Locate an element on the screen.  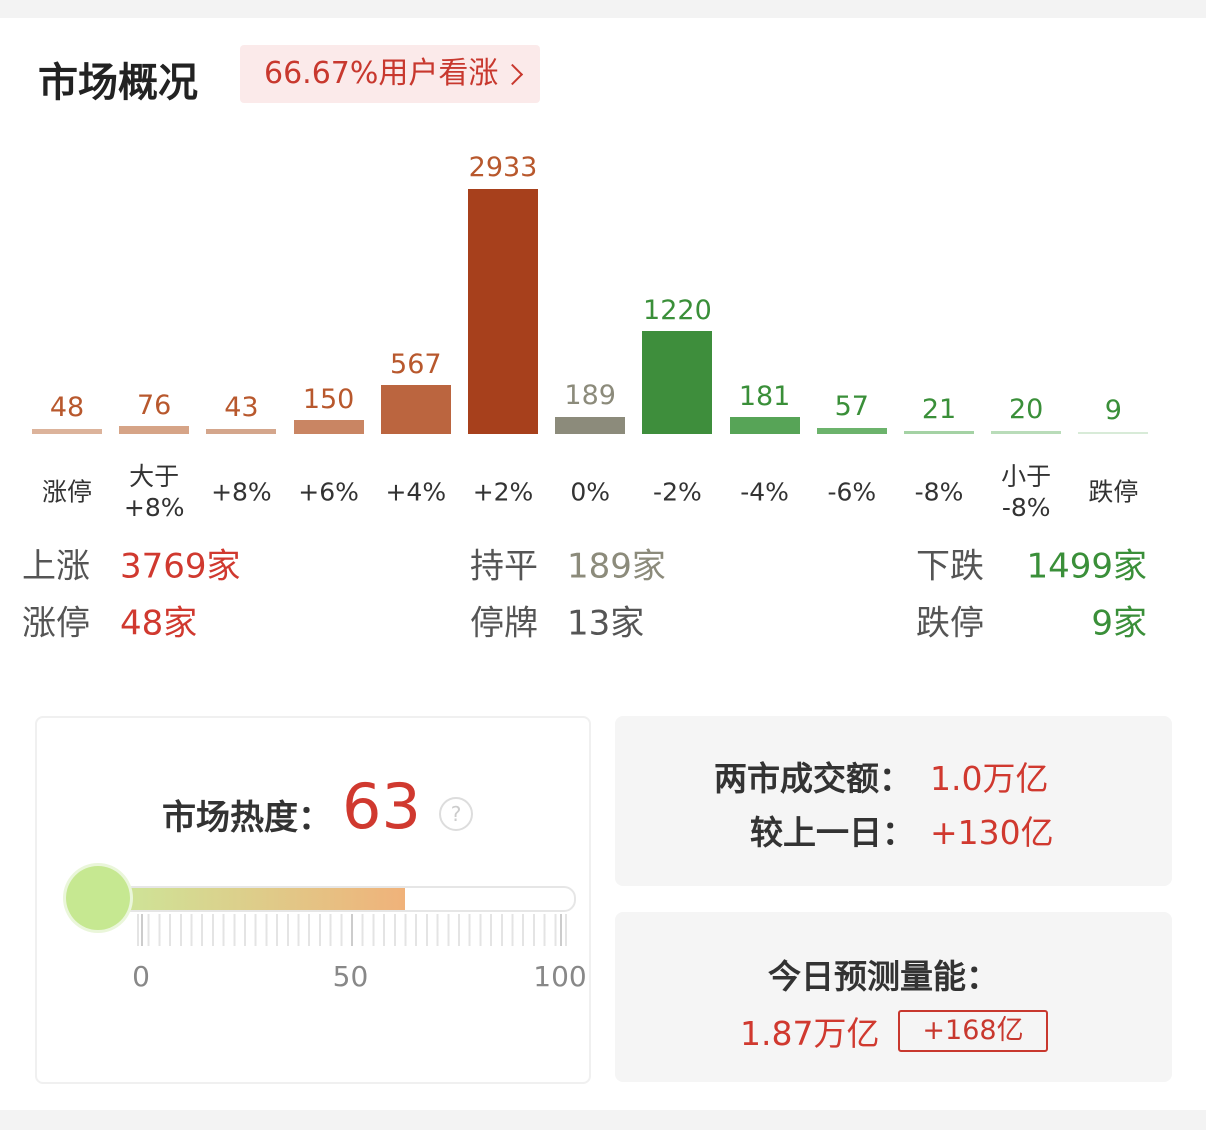
turnover-value: 1.0万亿 is located at coordinates (989, 778).